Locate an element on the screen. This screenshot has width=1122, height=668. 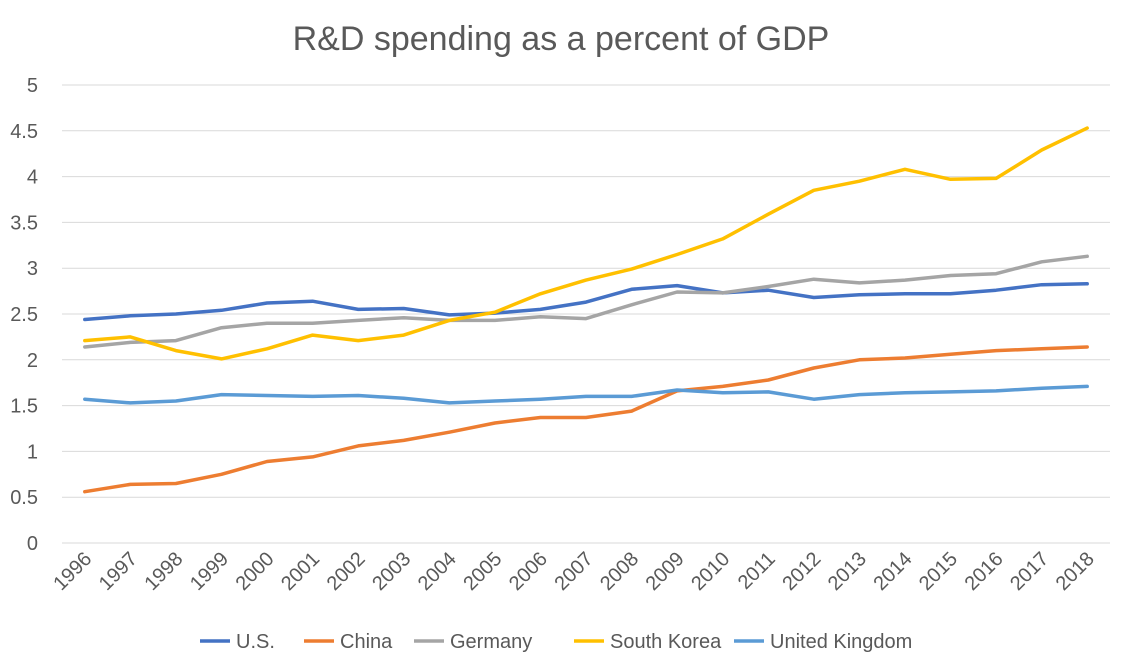
chart-title: R&D spending as a percent of GDP is located at coordinates (561, 39).